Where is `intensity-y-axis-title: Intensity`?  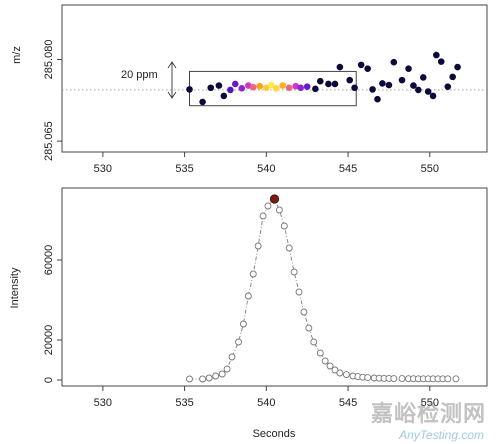 intensity-y-axis-title: Intensity is located at coordinates (15, 287).